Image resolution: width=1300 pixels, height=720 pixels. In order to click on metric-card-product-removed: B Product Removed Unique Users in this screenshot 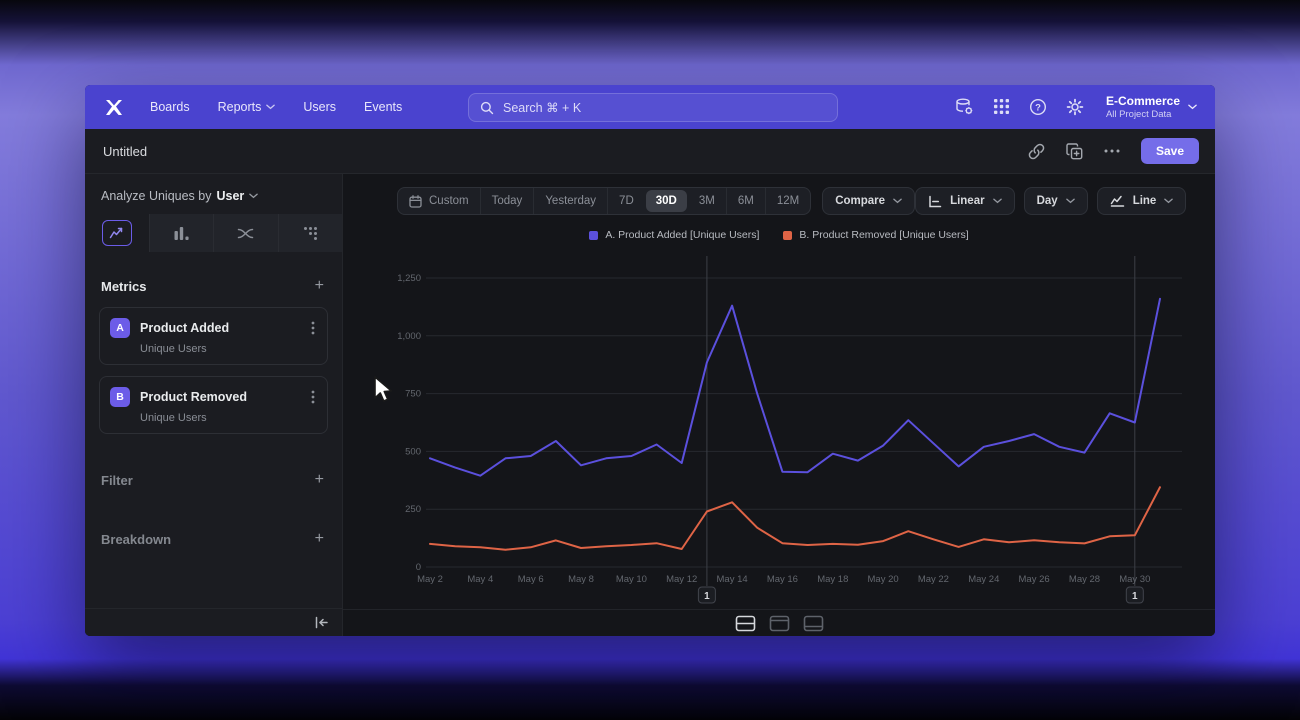, I will do `click(213, 405)`.